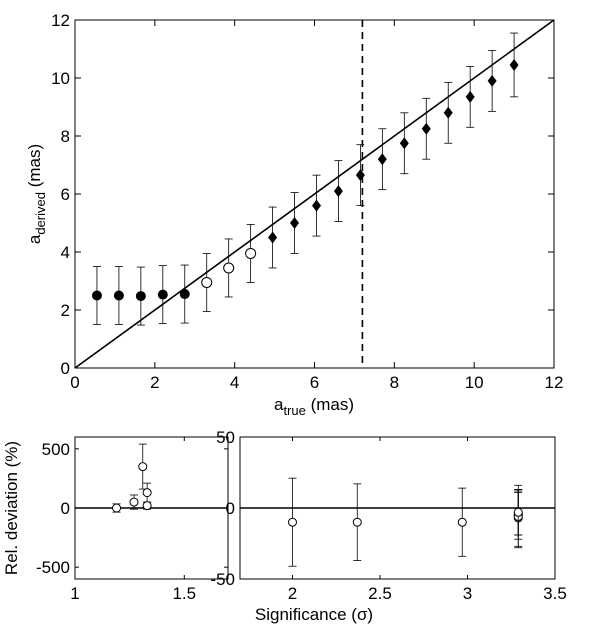  I want to click on main-x-tick-label: 8, so click(394, 382).